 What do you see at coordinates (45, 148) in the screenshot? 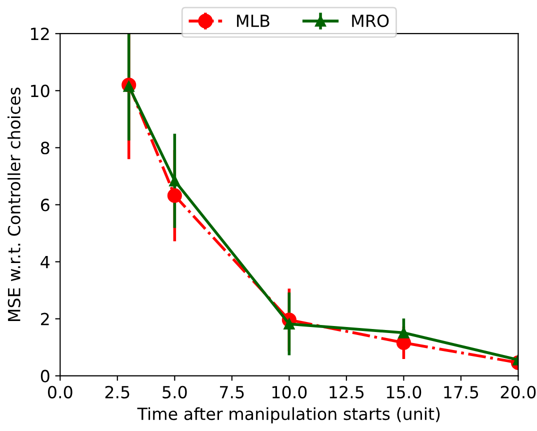
I see `y-tick-label: 8` at bounding box center [45, 148].